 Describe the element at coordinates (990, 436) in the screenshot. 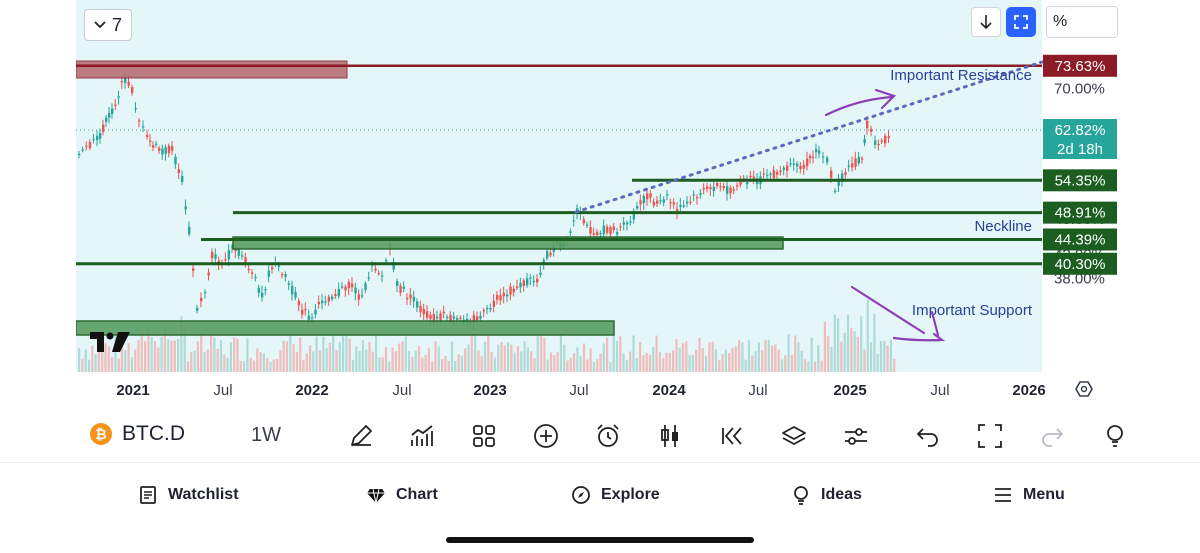

I see `fullscreen-button` at that location.